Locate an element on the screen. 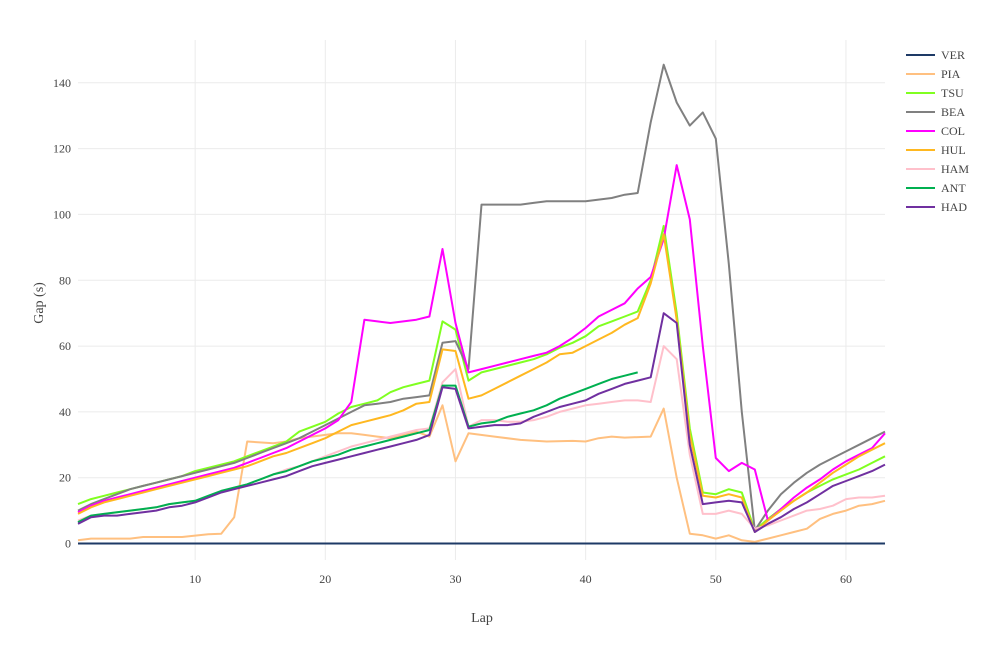  legend-item-col: COL is located at coordinates (935, 131).